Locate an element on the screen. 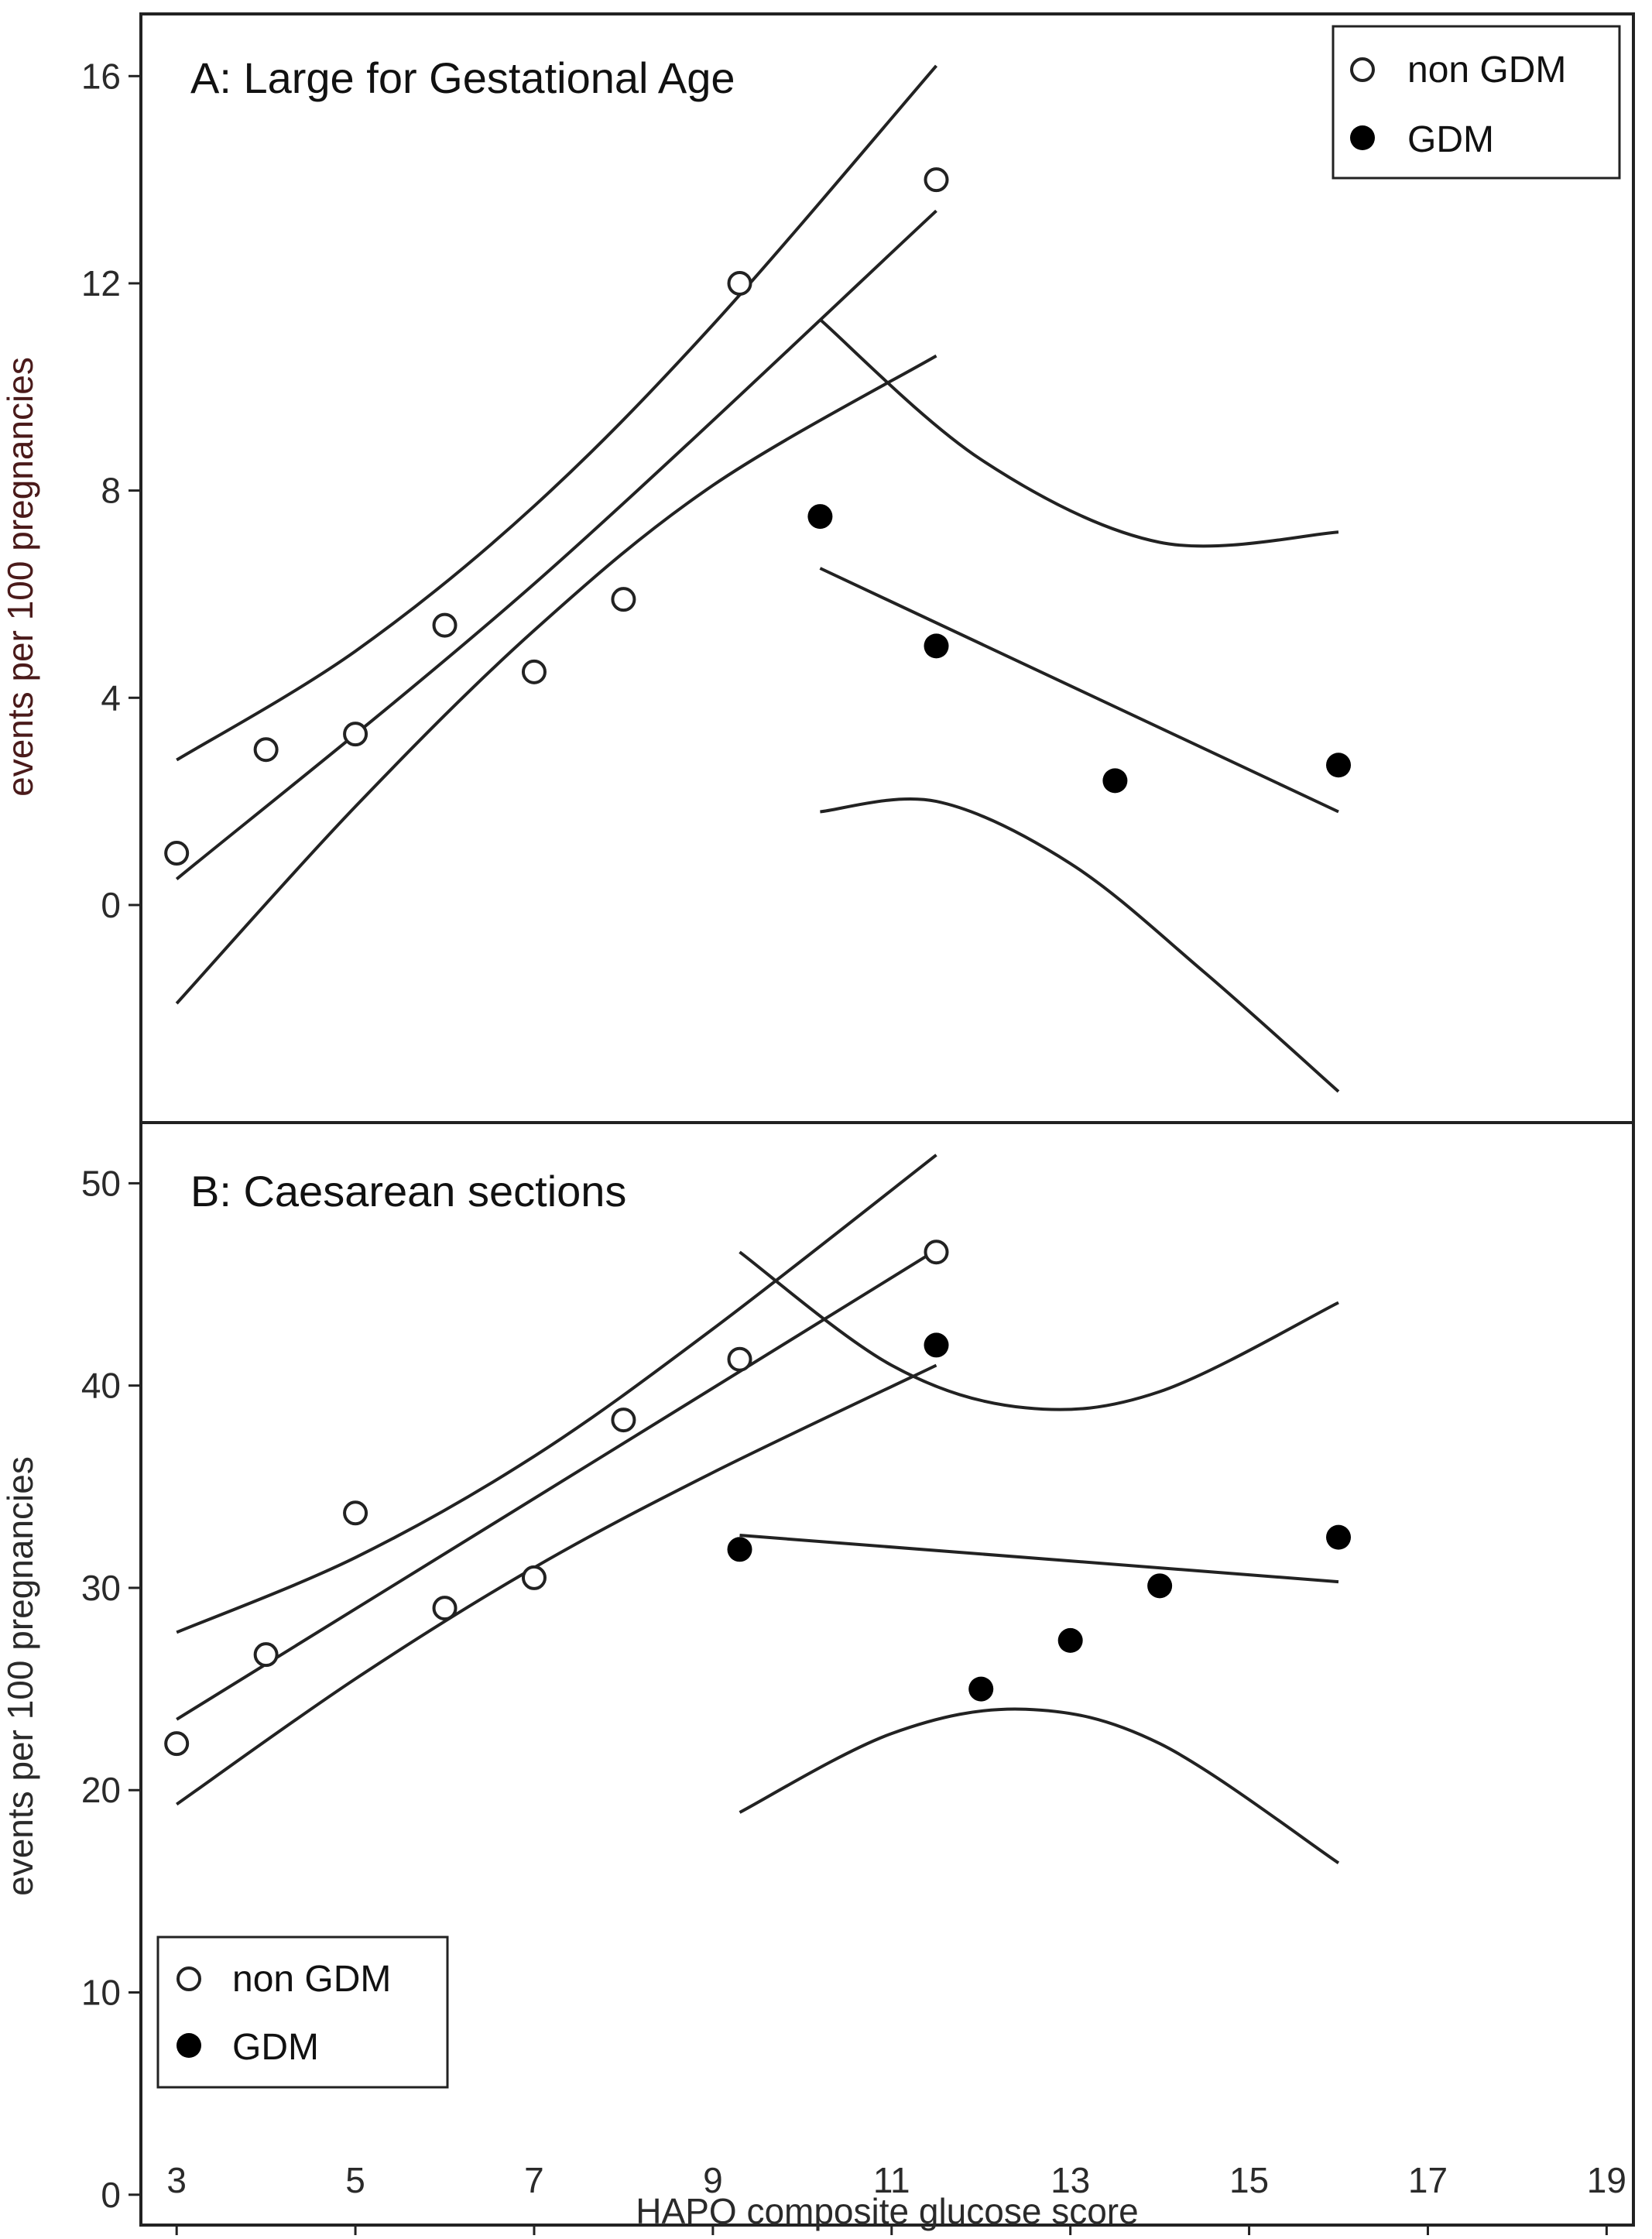 This screenshot has height=2239, width=1652. panel-b-legend-box is located at coordinates (302, 2013).